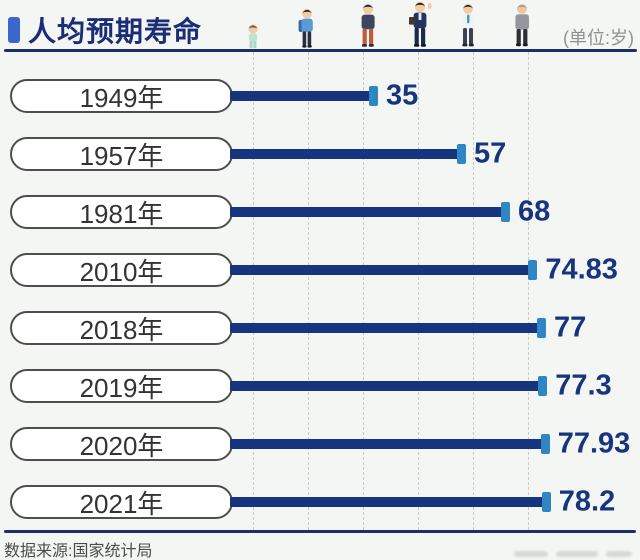 The height and width of the screenshot is (560, 640). Describe the element at coordinates (371, 25) in the screenshot. I see `young-adult-figure` at that location.